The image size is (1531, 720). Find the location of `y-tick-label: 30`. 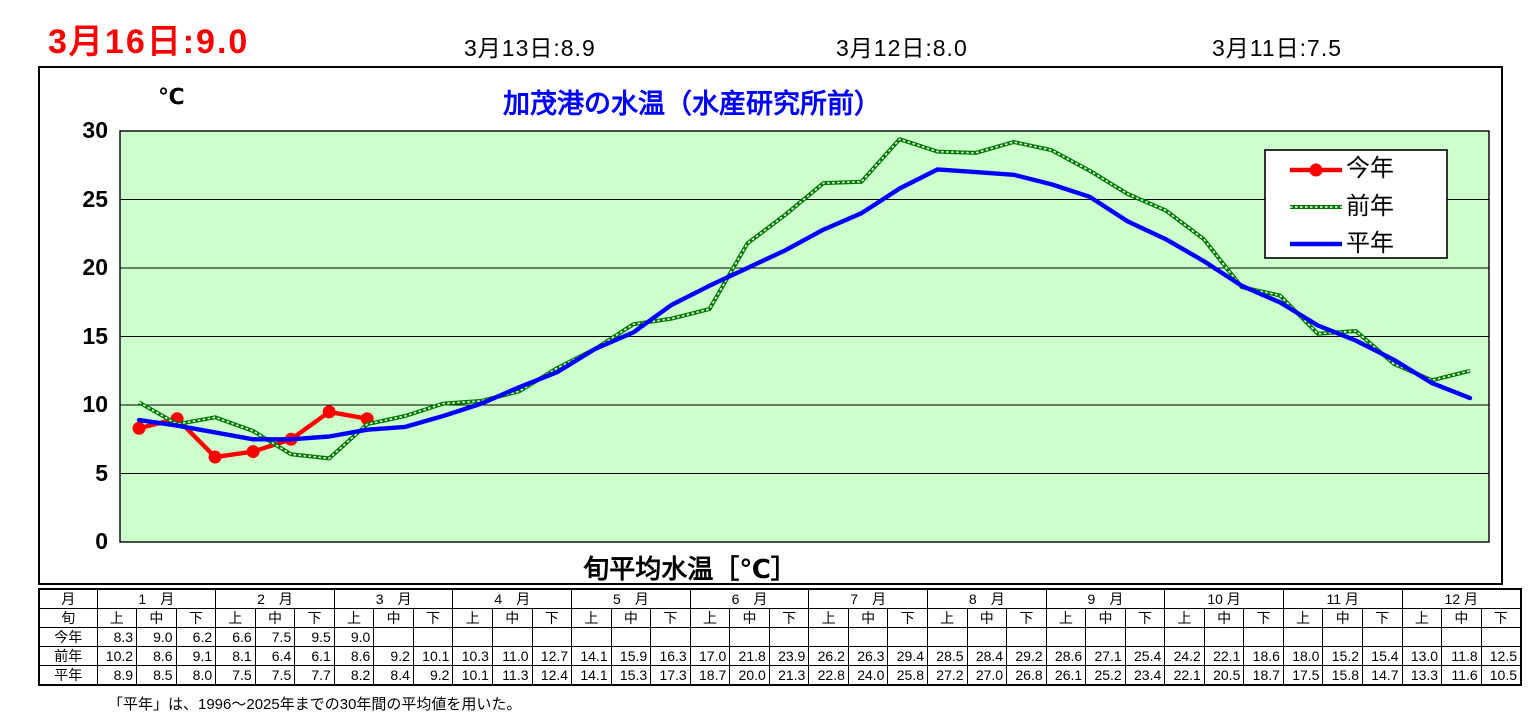

y-tick-label: 30 is located at coordinates (95, 130).